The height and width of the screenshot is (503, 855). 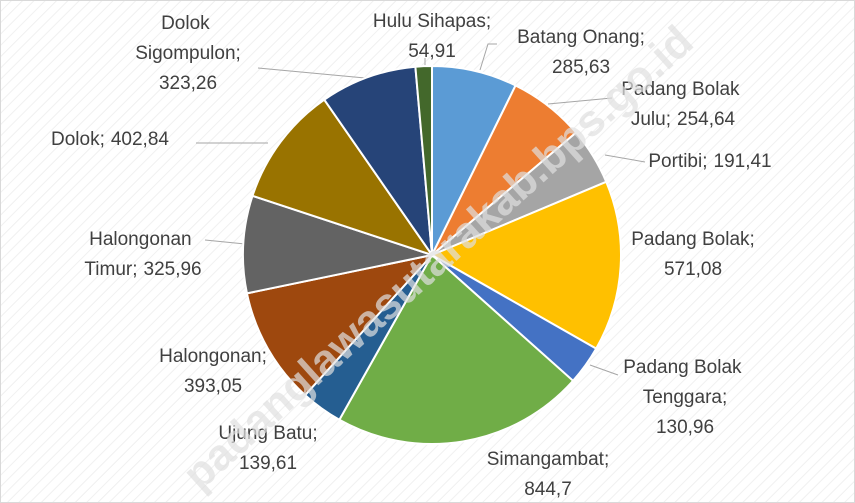 I want to click on value-label: 393,05, so click(x=213, y=386).